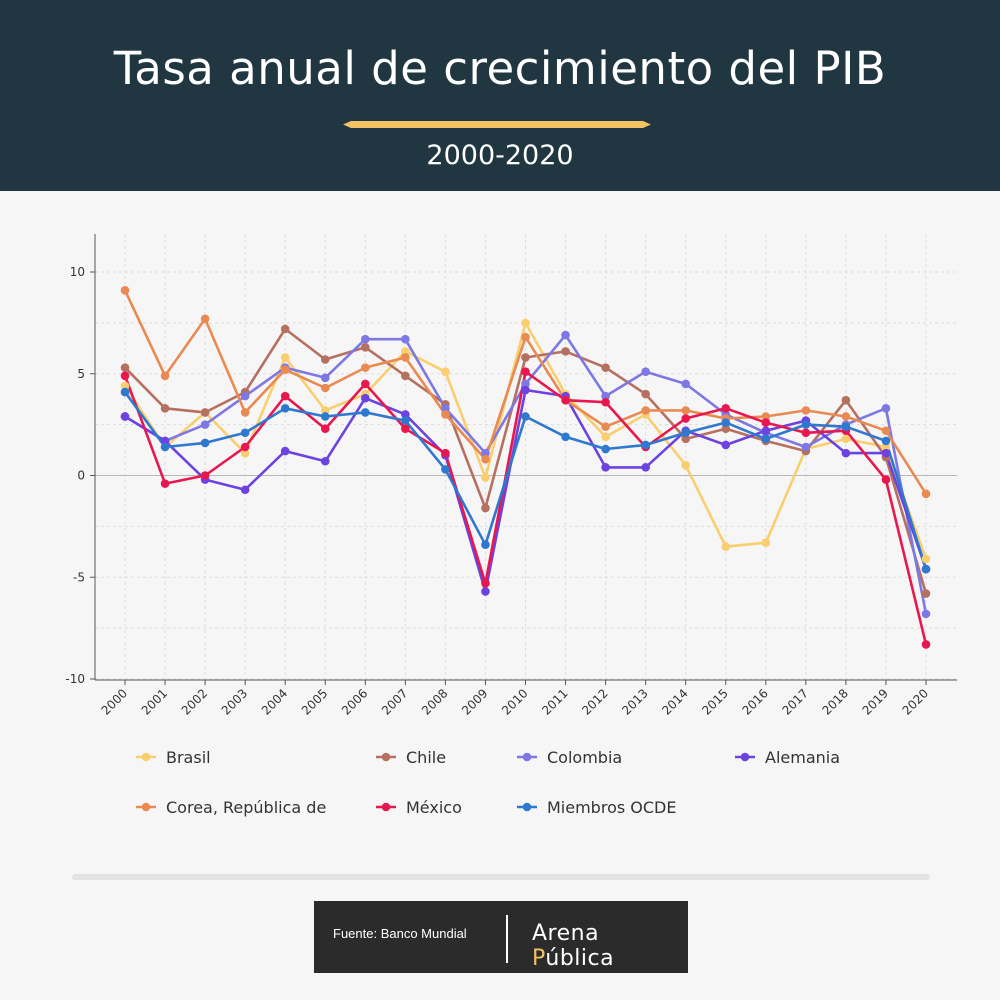 This screenshot has height=1000, width=1000. I want to click on legend-item: Corea, República de, so click(231, 807).